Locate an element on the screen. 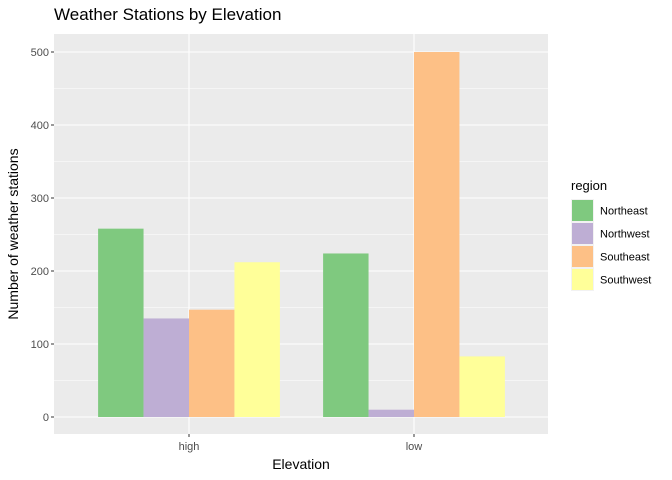 The image size is (672, 480). x-axis: high low is located at coordinates (301, 443).